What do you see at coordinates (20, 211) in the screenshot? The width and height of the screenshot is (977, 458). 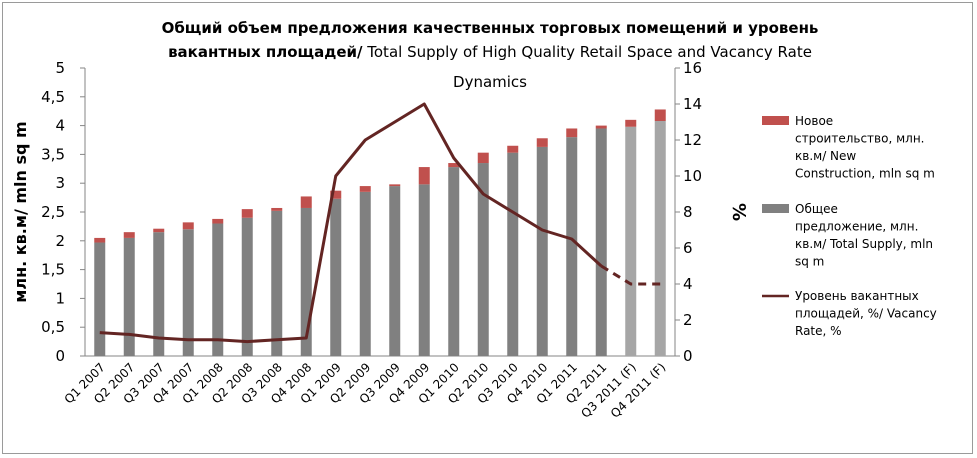 I see `y-axis-label: млн. кв.м/ mln sq m` at bounding box center [20, 211].